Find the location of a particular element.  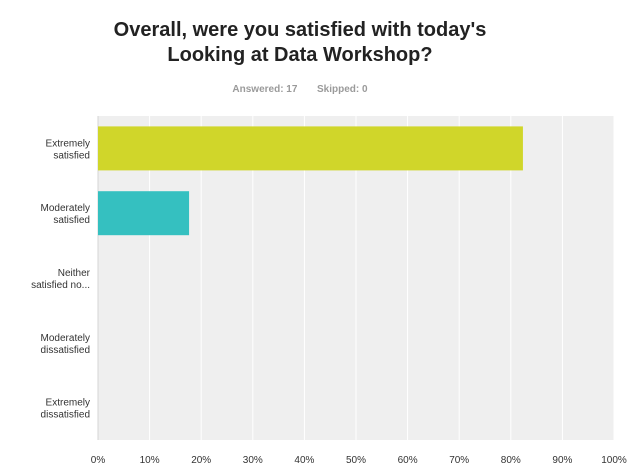

response-summary: Answered: 17 Skipped: 0 is located at coordinates (300, 89).